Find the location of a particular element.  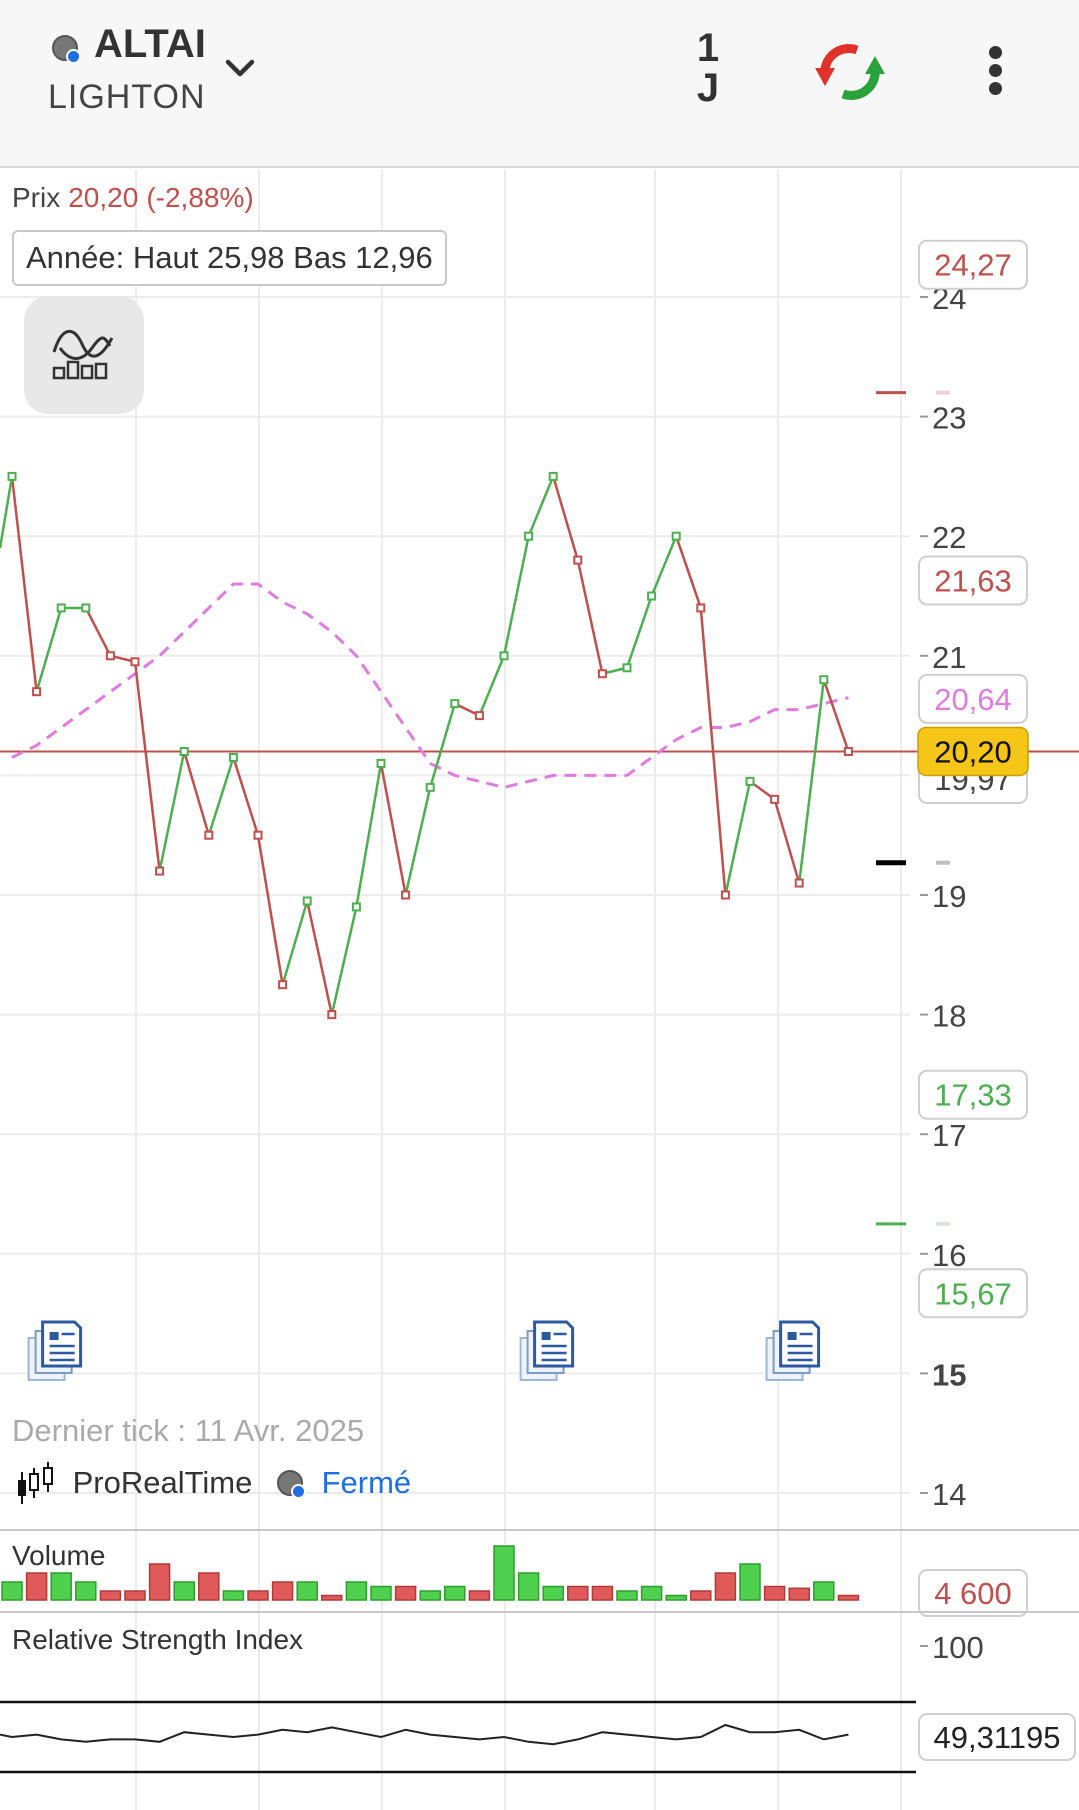

volume-last-value: 4 600 is located at coordinates (973, 1593).